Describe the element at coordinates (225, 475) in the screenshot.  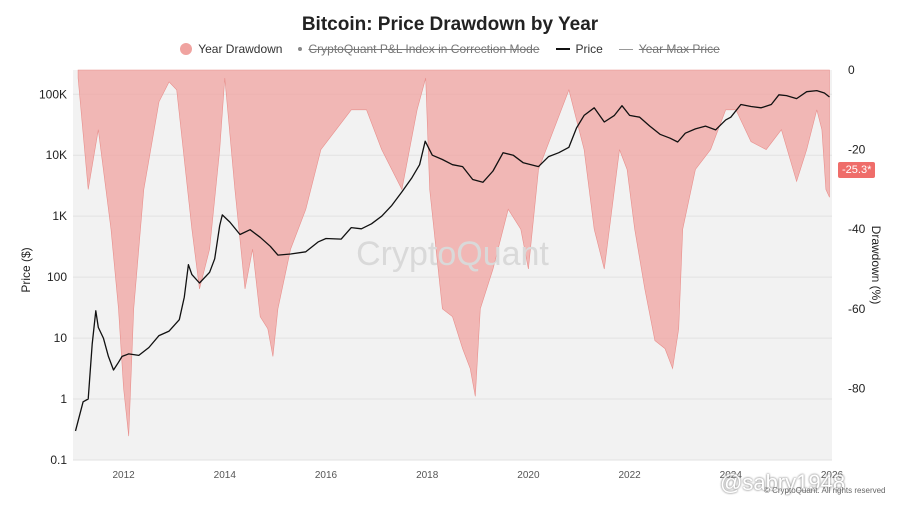
I see `x-tick-label: 2014` at that location.